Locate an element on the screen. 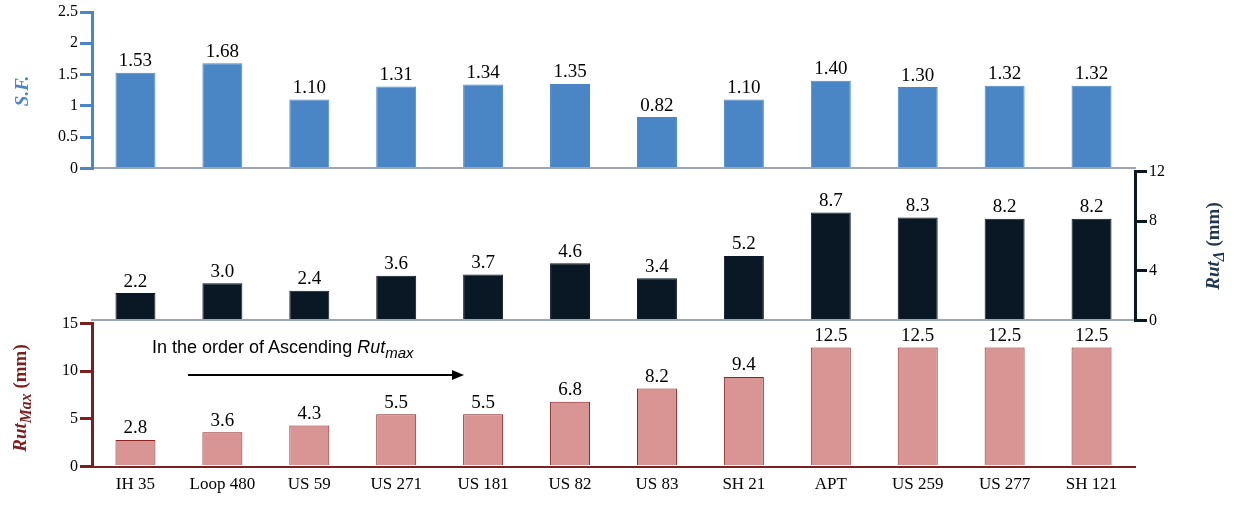  y-tick-label: 10 is located at coordinates (70, 370).